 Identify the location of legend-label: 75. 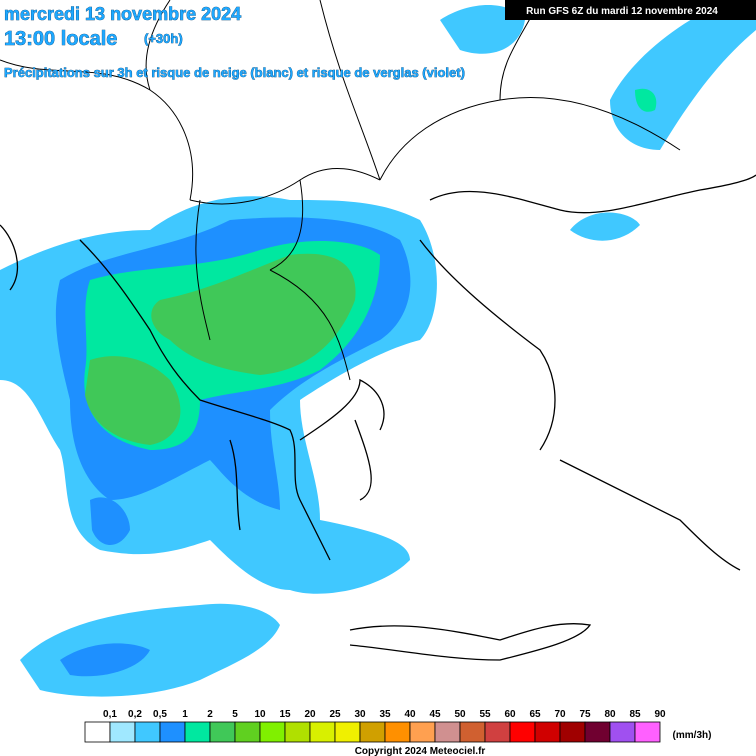
(585, 714).